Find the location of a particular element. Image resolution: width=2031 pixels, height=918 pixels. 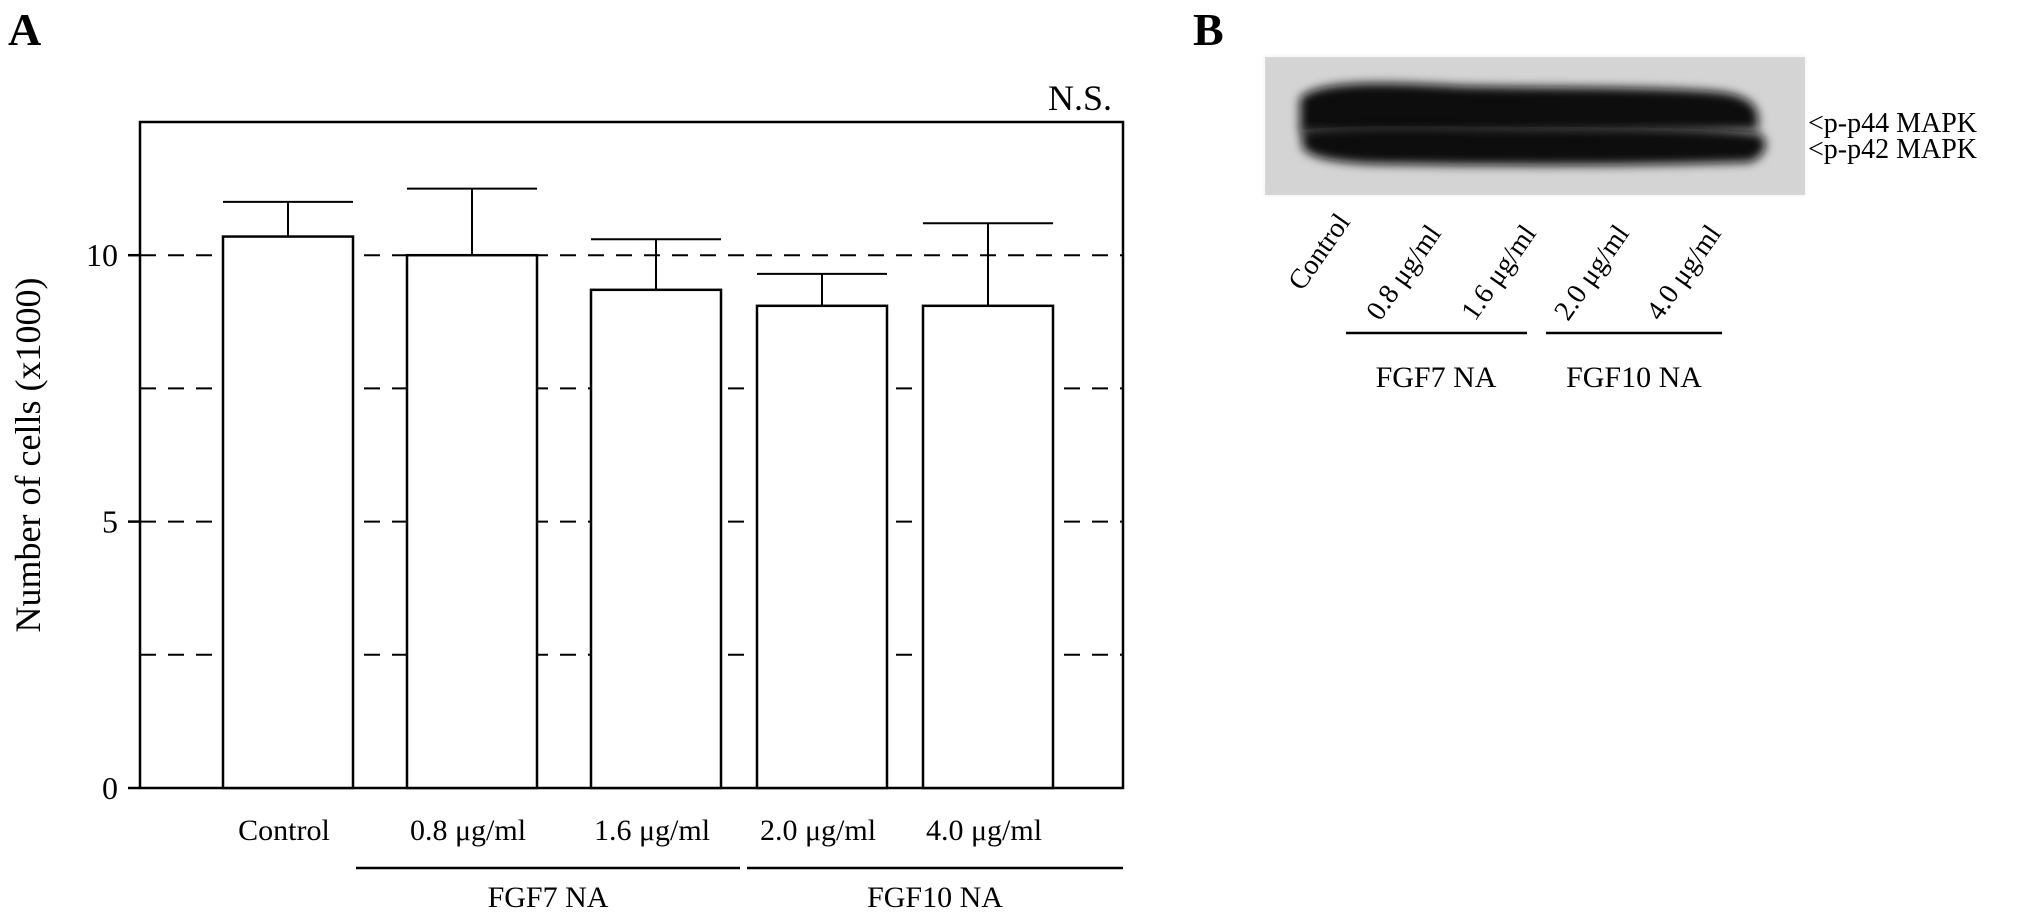

panel-b-label: B is located at coordinates (1208, 29).